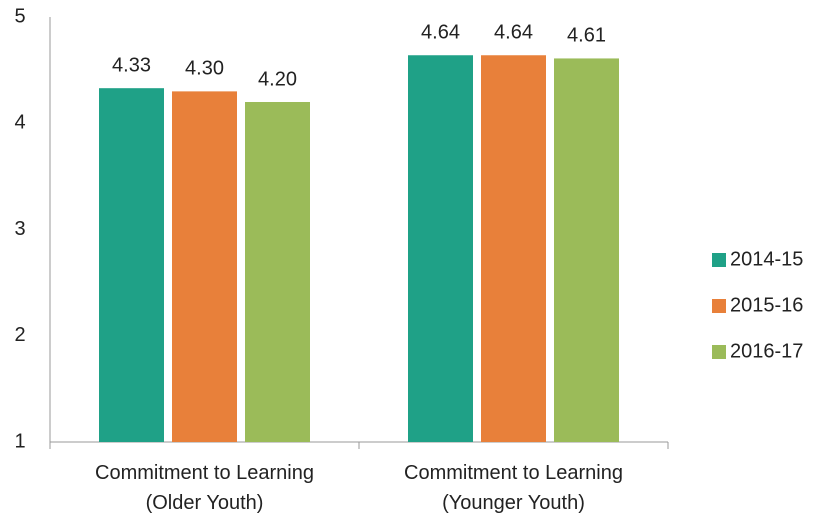 This screenshot has width=825, height=522. What do you see at coordinates (513, 488) in the screenshot?
I see `x-tick-label: Commitment to Learning (Younger Youth)` at bounding box center [513, 488].